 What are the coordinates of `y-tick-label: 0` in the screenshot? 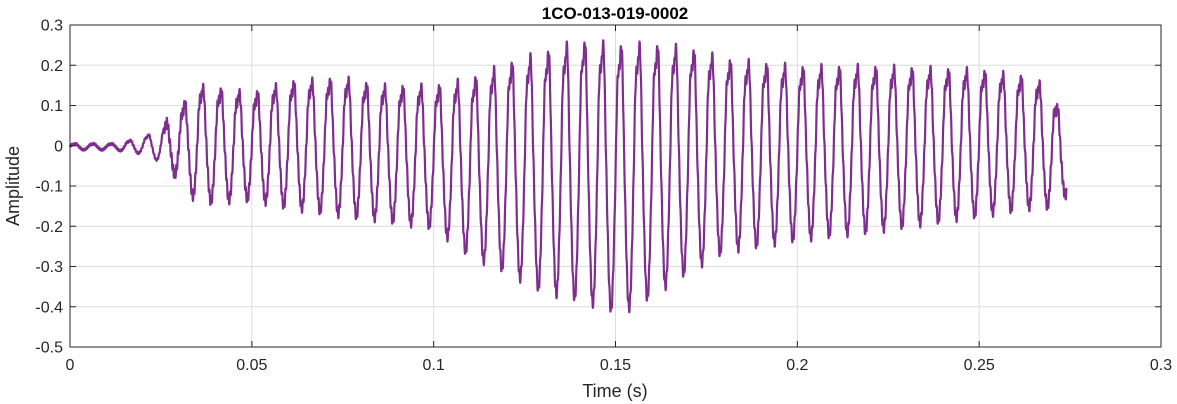 It's located at (58, 146).